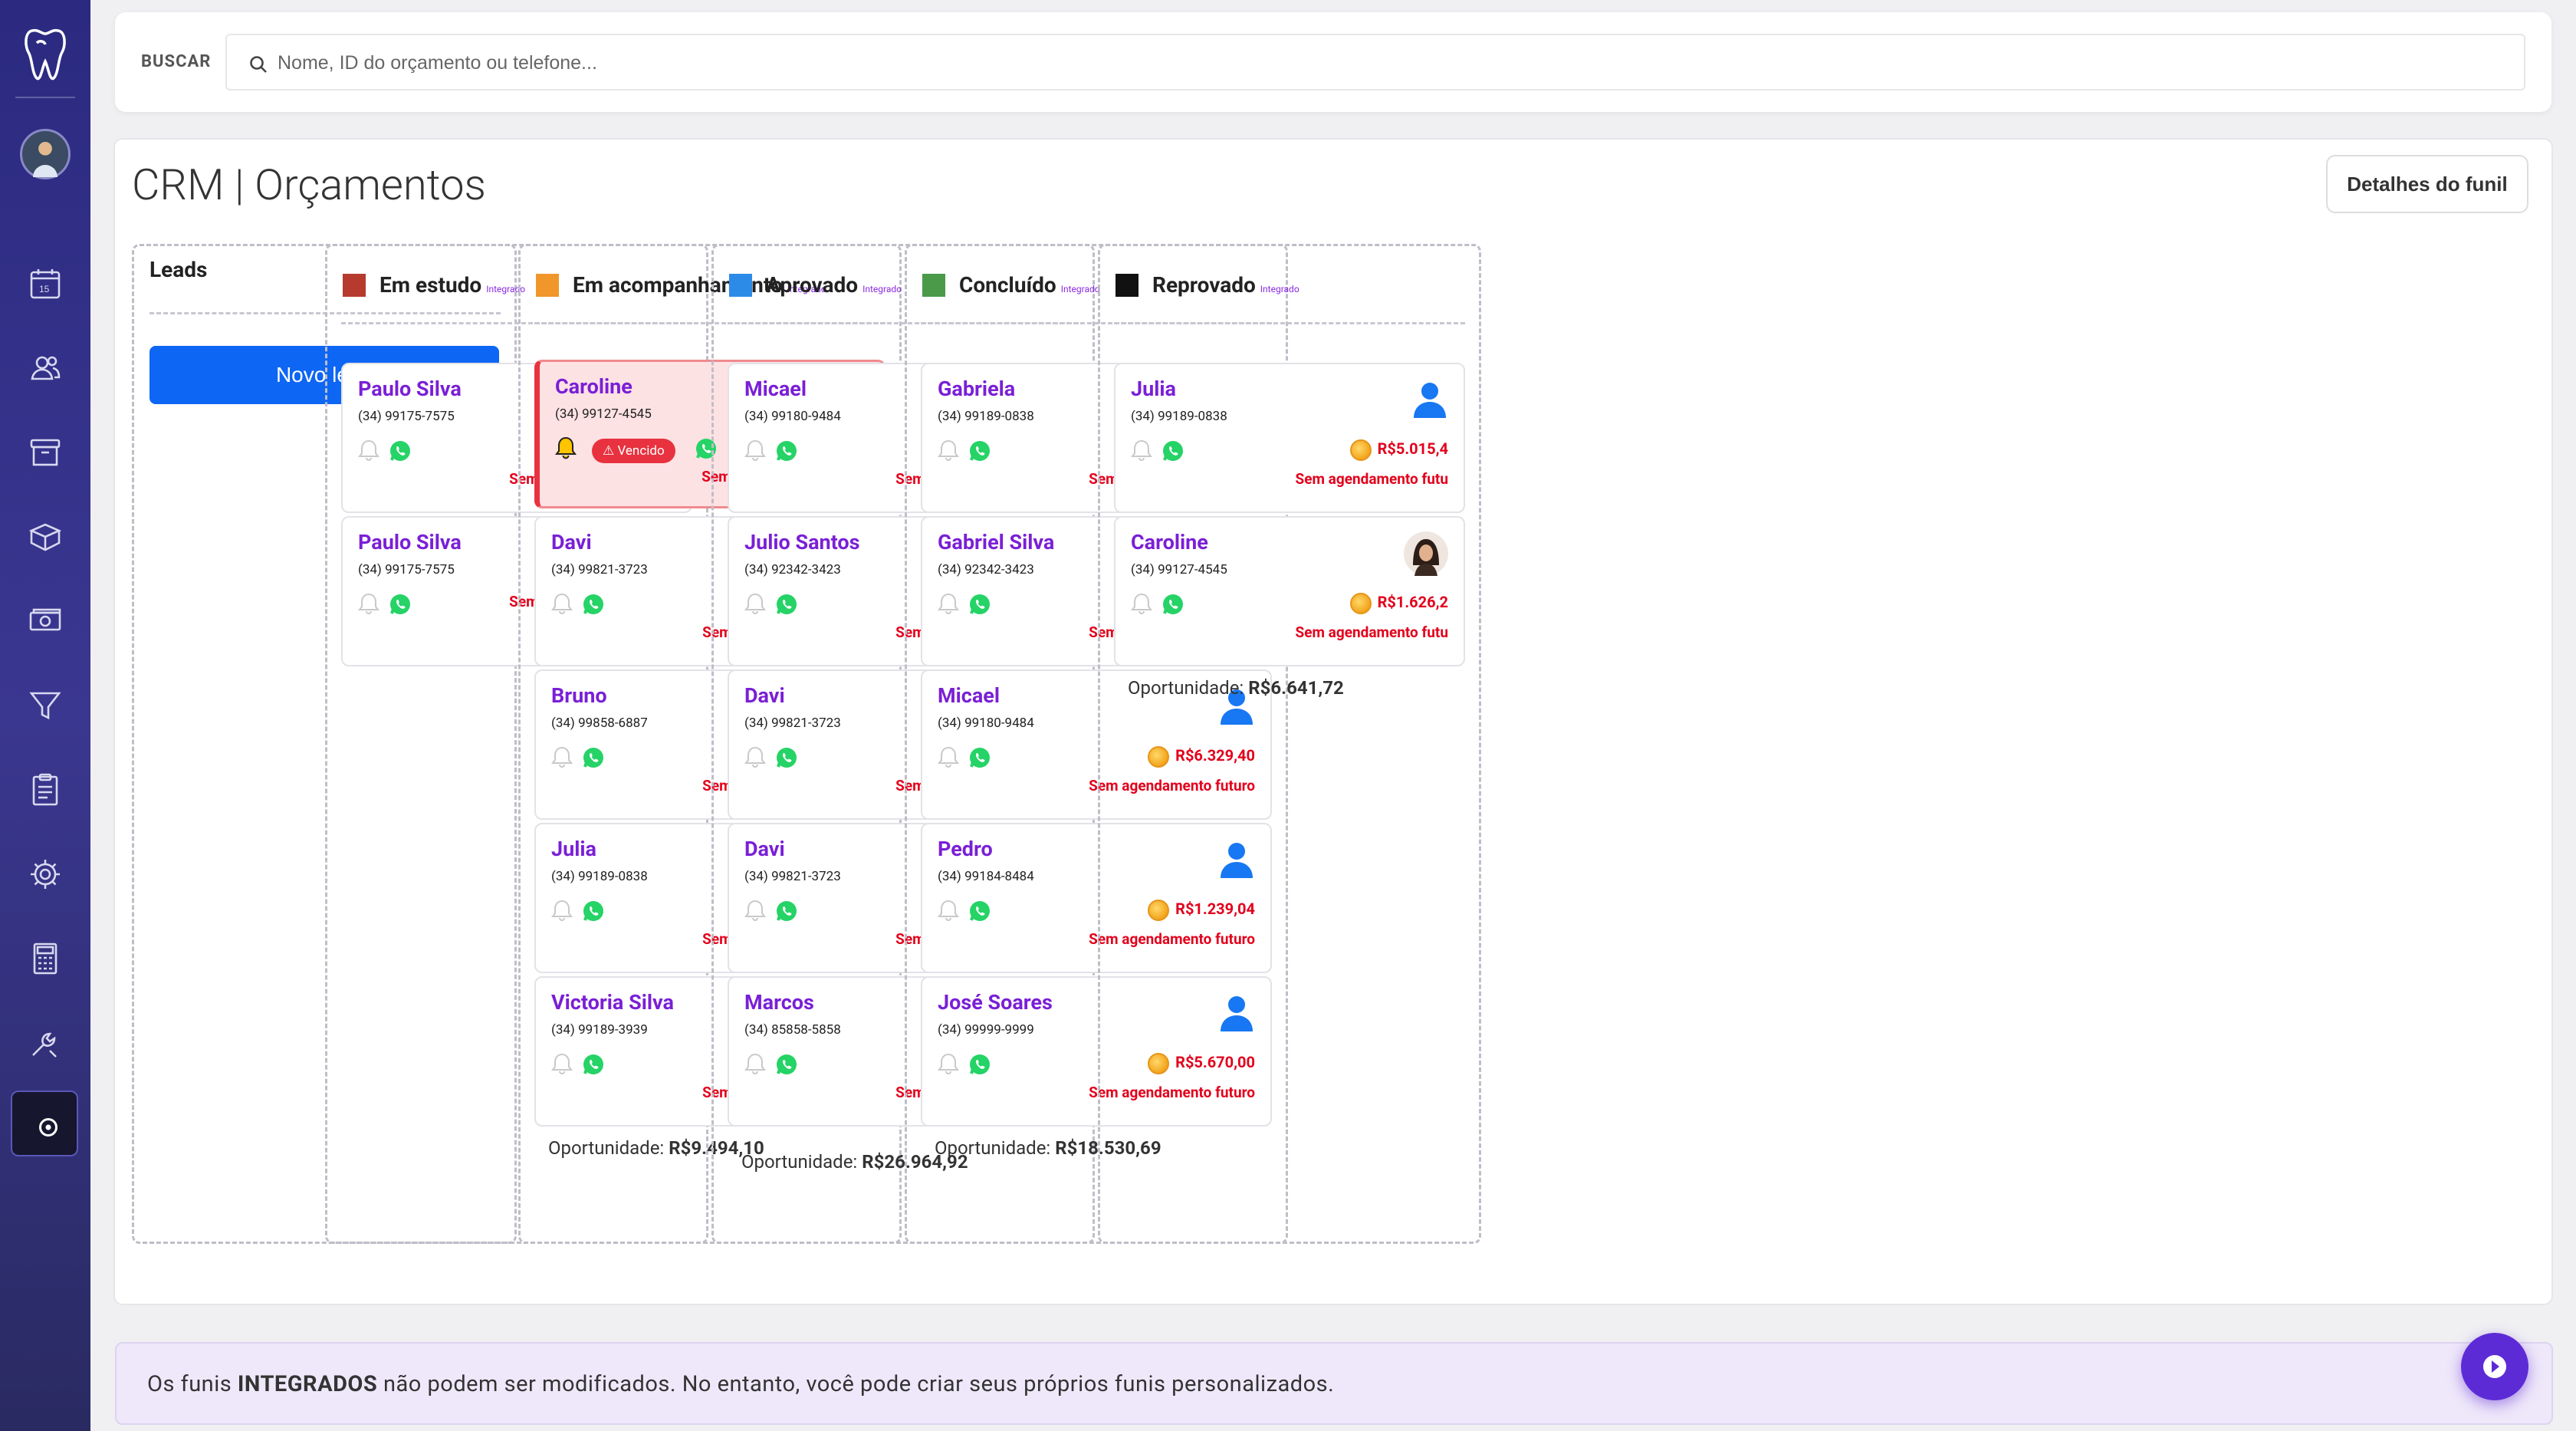  I want to click on funnel-details-button: Detalhes do funil, so click(2427, 184).